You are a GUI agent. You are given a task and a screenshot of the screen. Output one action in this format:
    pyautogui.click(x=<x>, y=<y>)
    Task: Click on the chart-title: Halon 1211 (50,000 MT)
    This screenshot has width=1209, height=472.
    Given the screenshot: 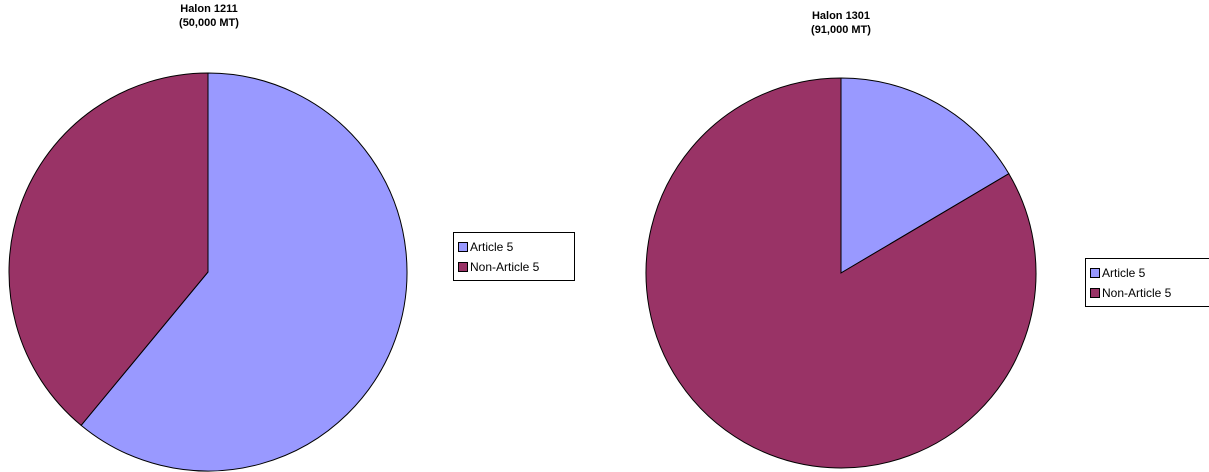 What is the action you would take?
    pyautogui.click(x=209, y=16)
    